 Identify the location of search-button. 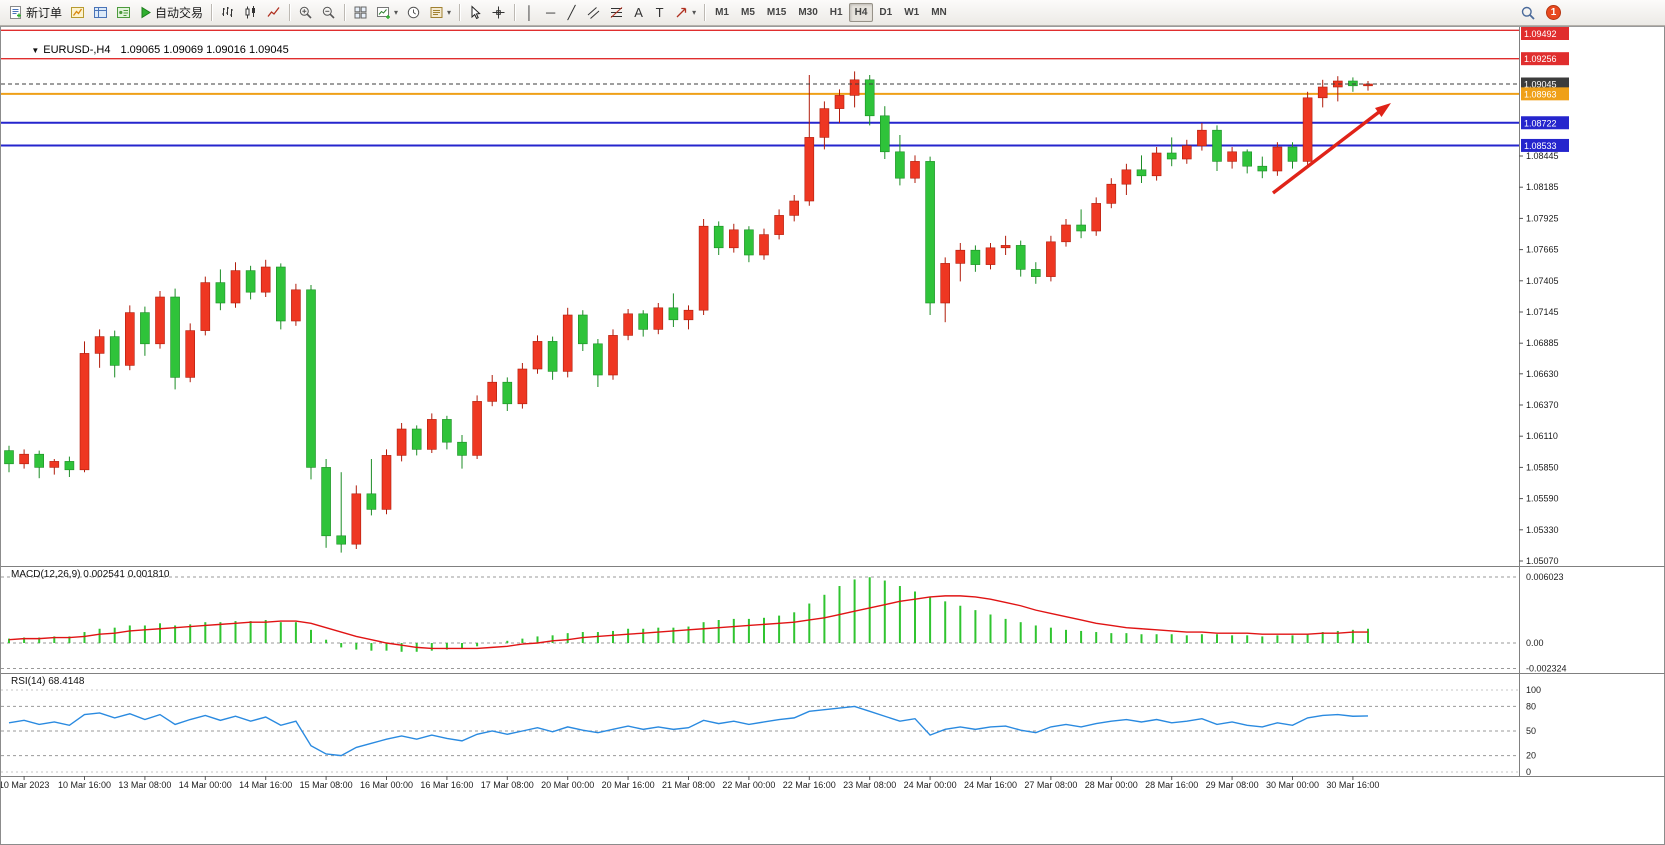
(1528, 12).